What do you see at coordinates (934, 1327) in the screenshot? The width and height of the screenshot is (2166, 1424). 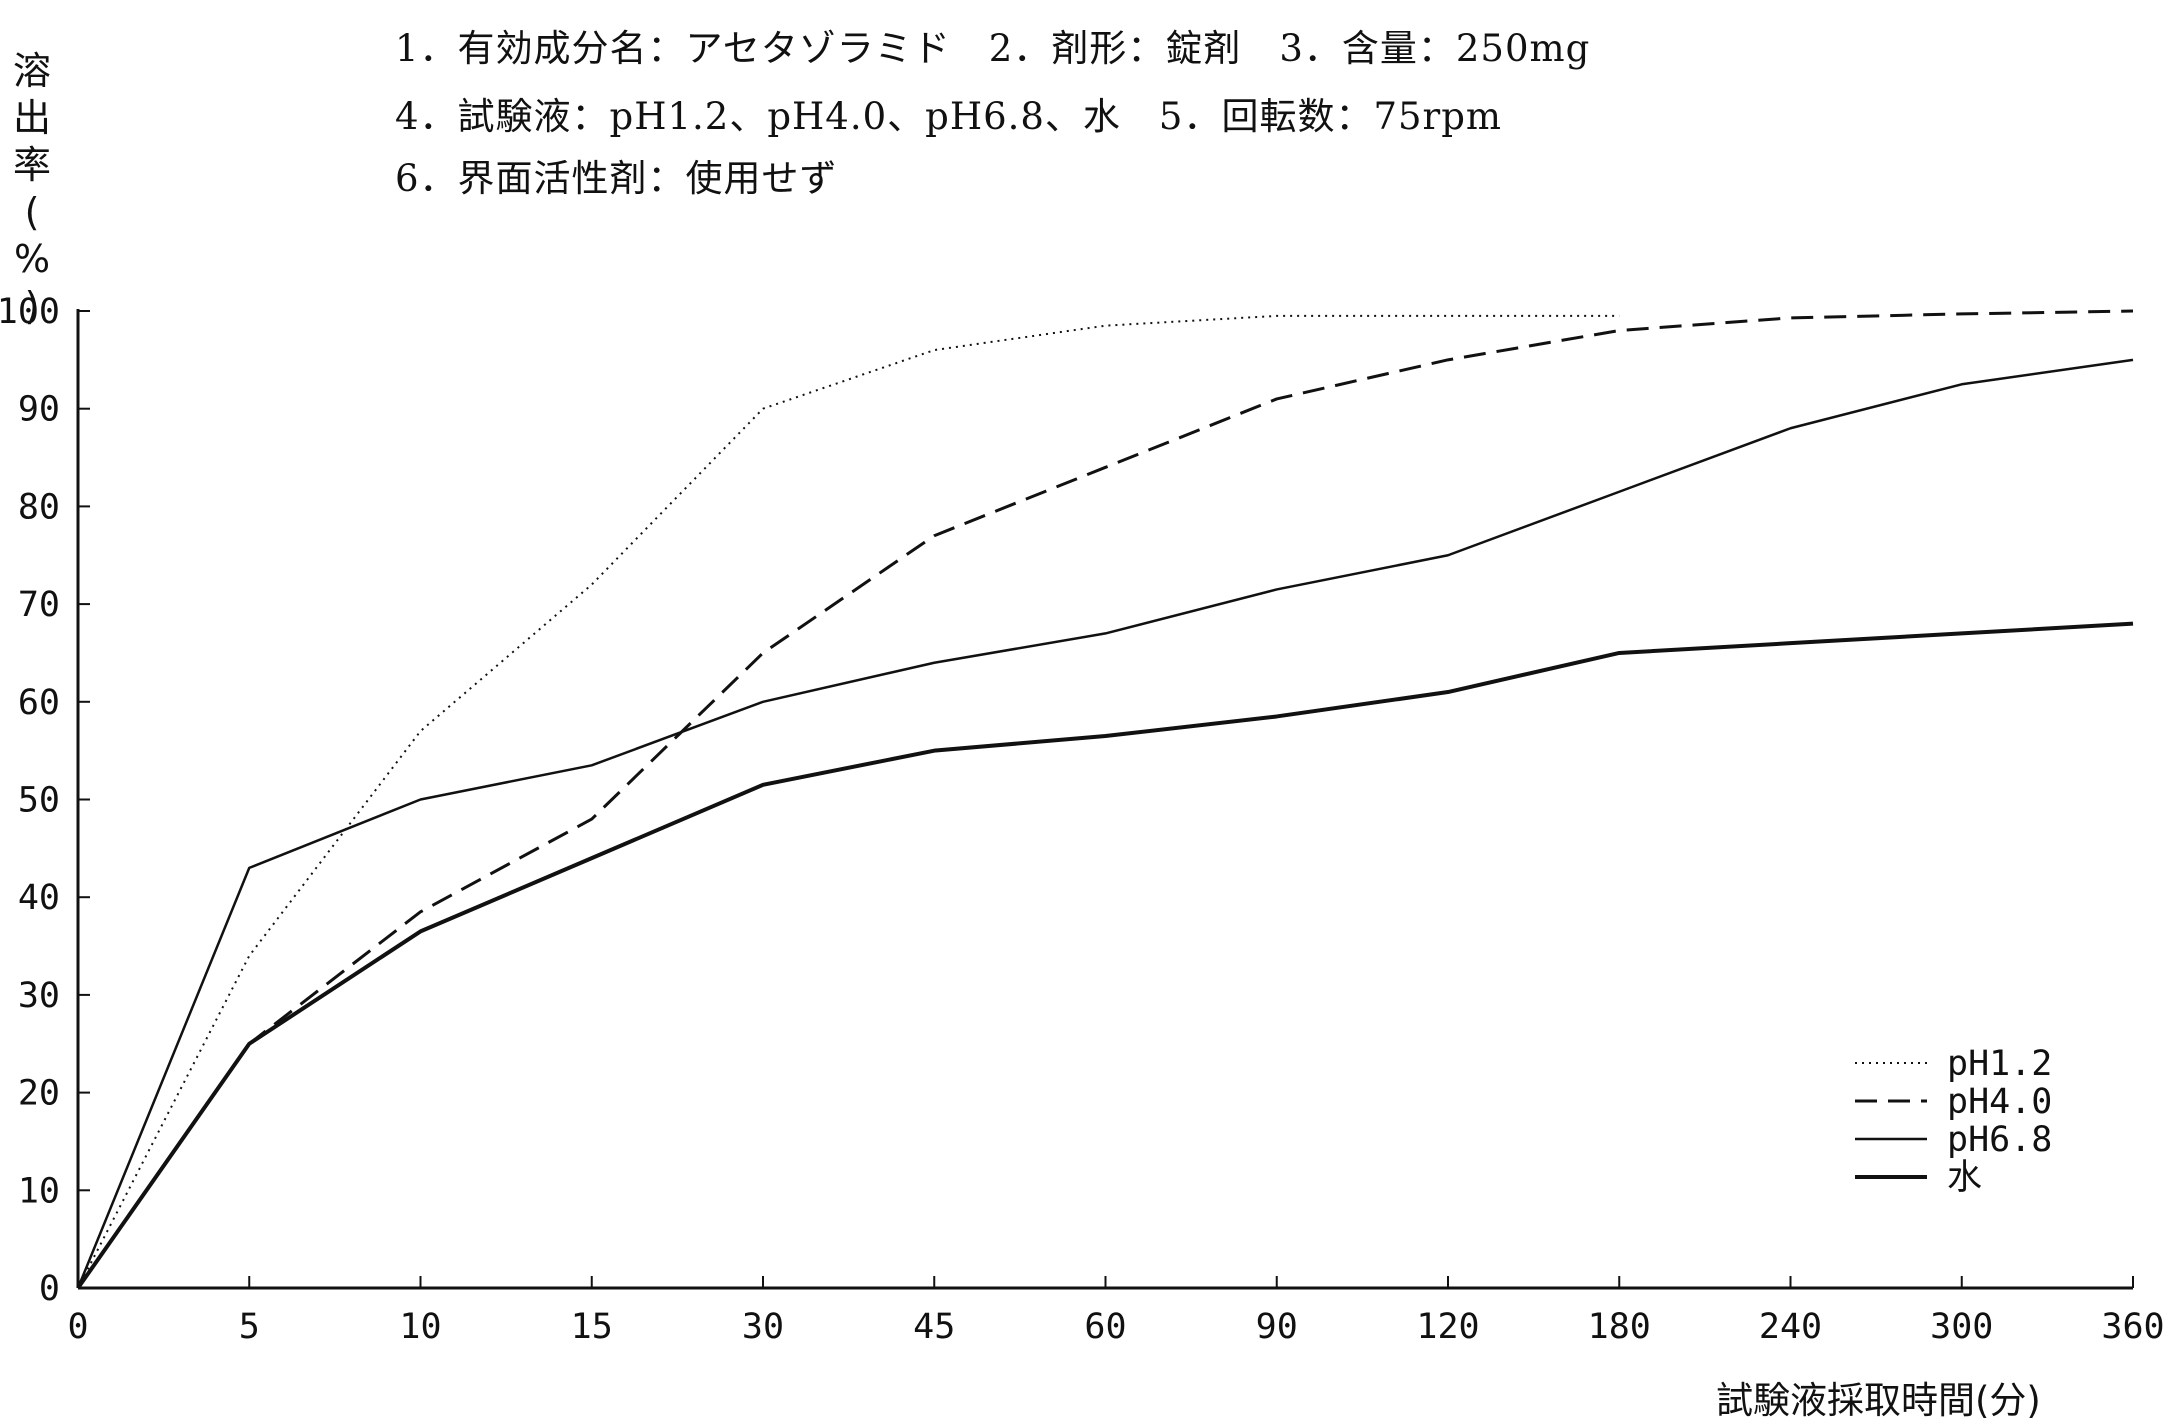 I see `x-tick-label: 45` at bounding box center [934, 1327].